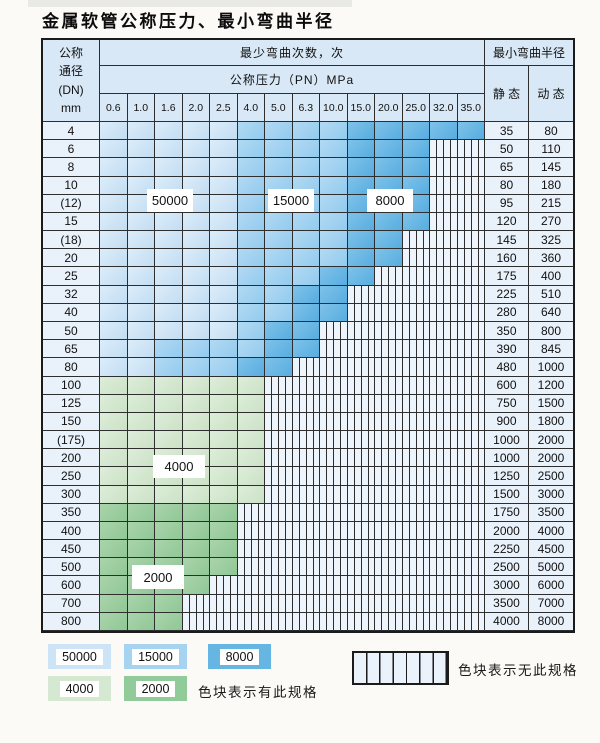  What do you see at coordinates (170, 200) in the screenshot?
I see `cycle-count-label: 50000` at bounding box center [170, 200].